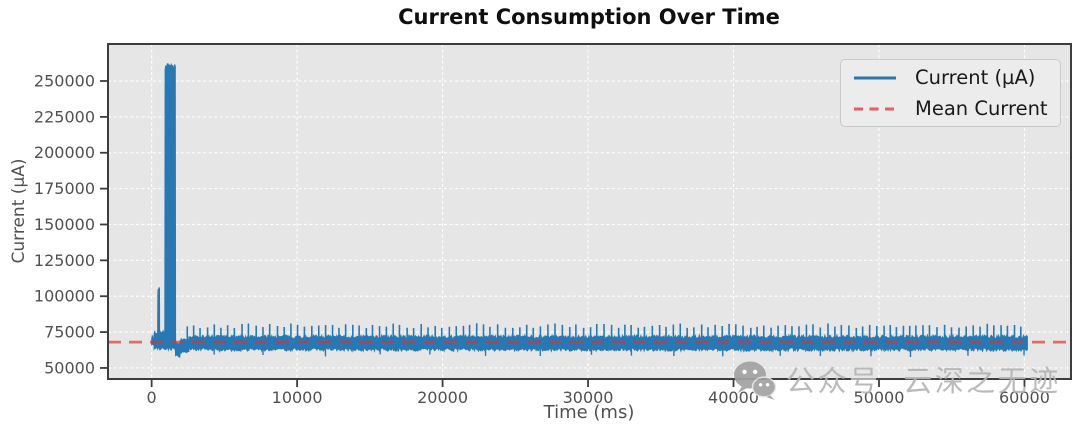 The height and width of the screenshot is (432, 1080). What do you see at coordinates (64, 116) in the screenshot?
I see `y-tick-label: 225000` at bounding box center [64, 116].